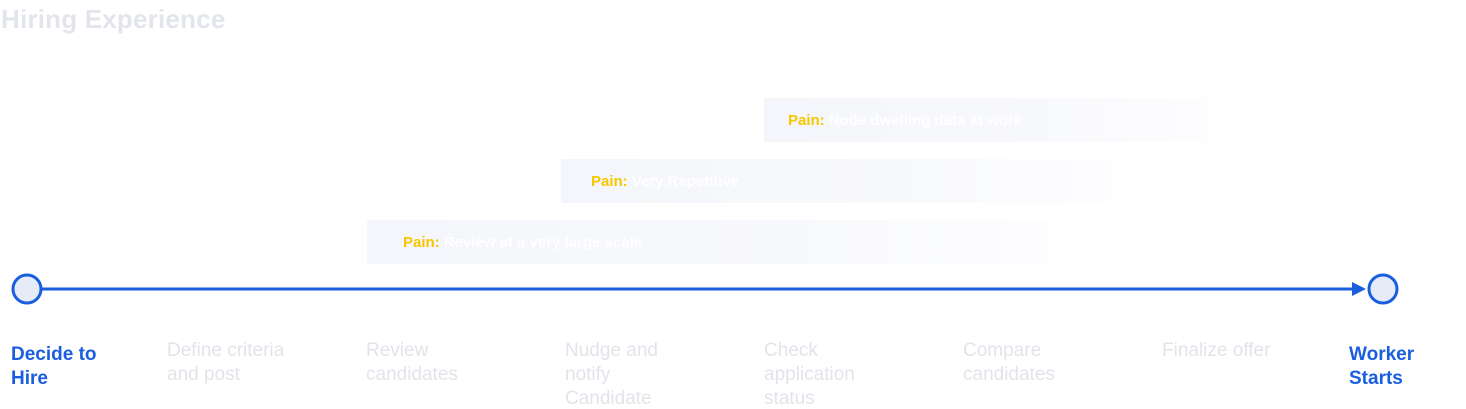 This screenshot has width=1466, height=409. Describe the element at coordinates (871, 181) in the screenshot. I see `pain-bar-repetitive: Pain: Very Repetitive` at that location.